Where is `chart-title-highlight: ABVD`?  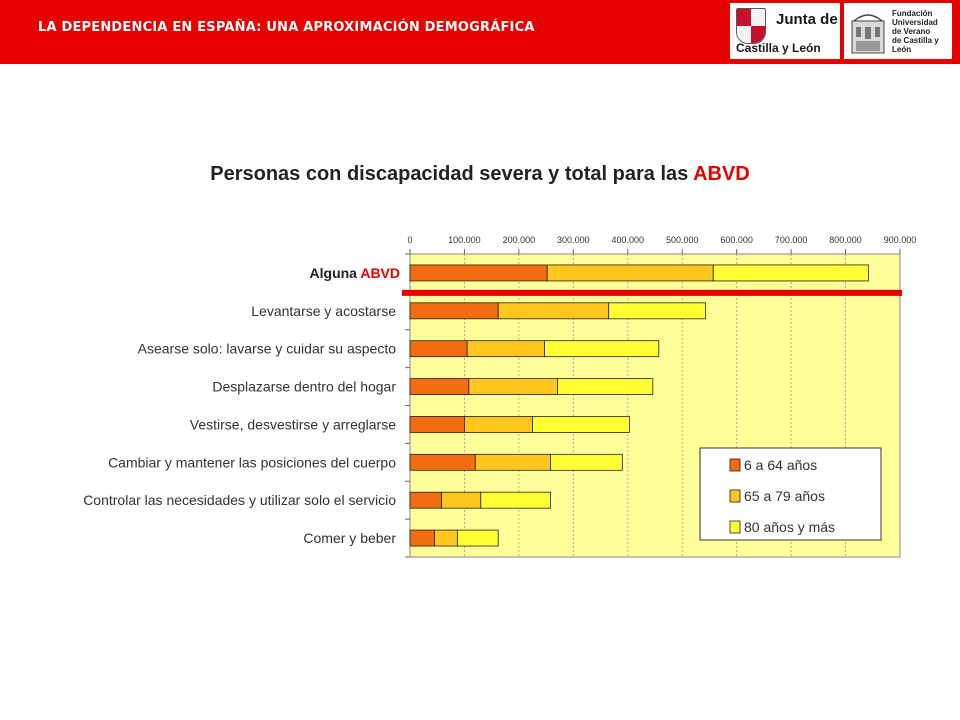
chart-title-highlight: ABVD is located at coordinates (721, 174).